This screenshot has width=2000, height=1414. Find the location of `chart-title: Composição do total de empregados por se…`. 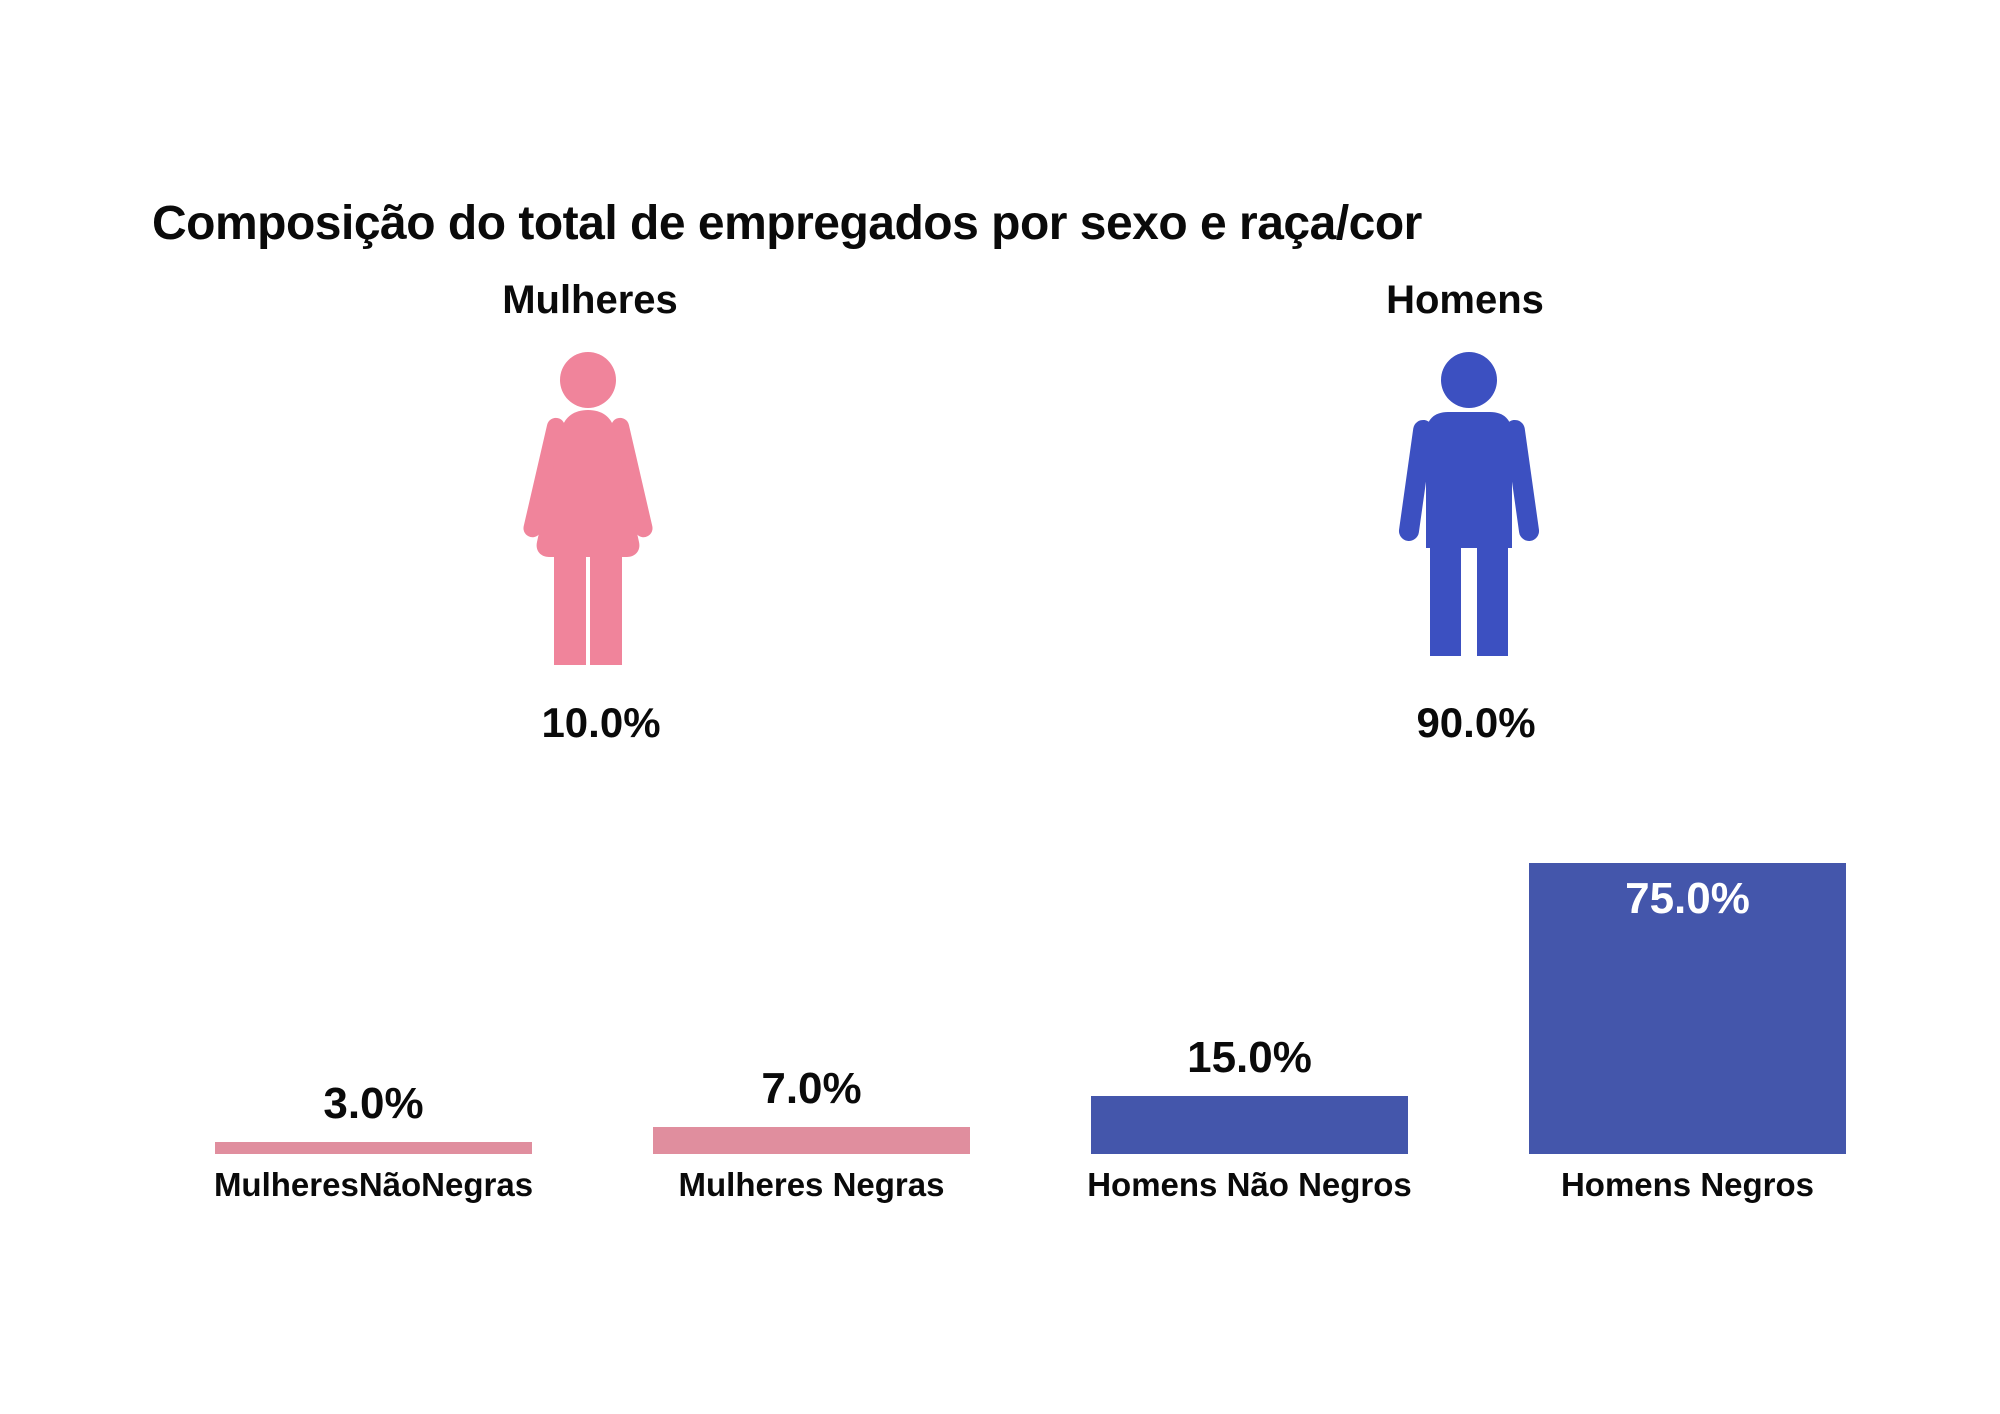

chart-title: Composição do total de empregados por se… is located at coordinates (787, 223).